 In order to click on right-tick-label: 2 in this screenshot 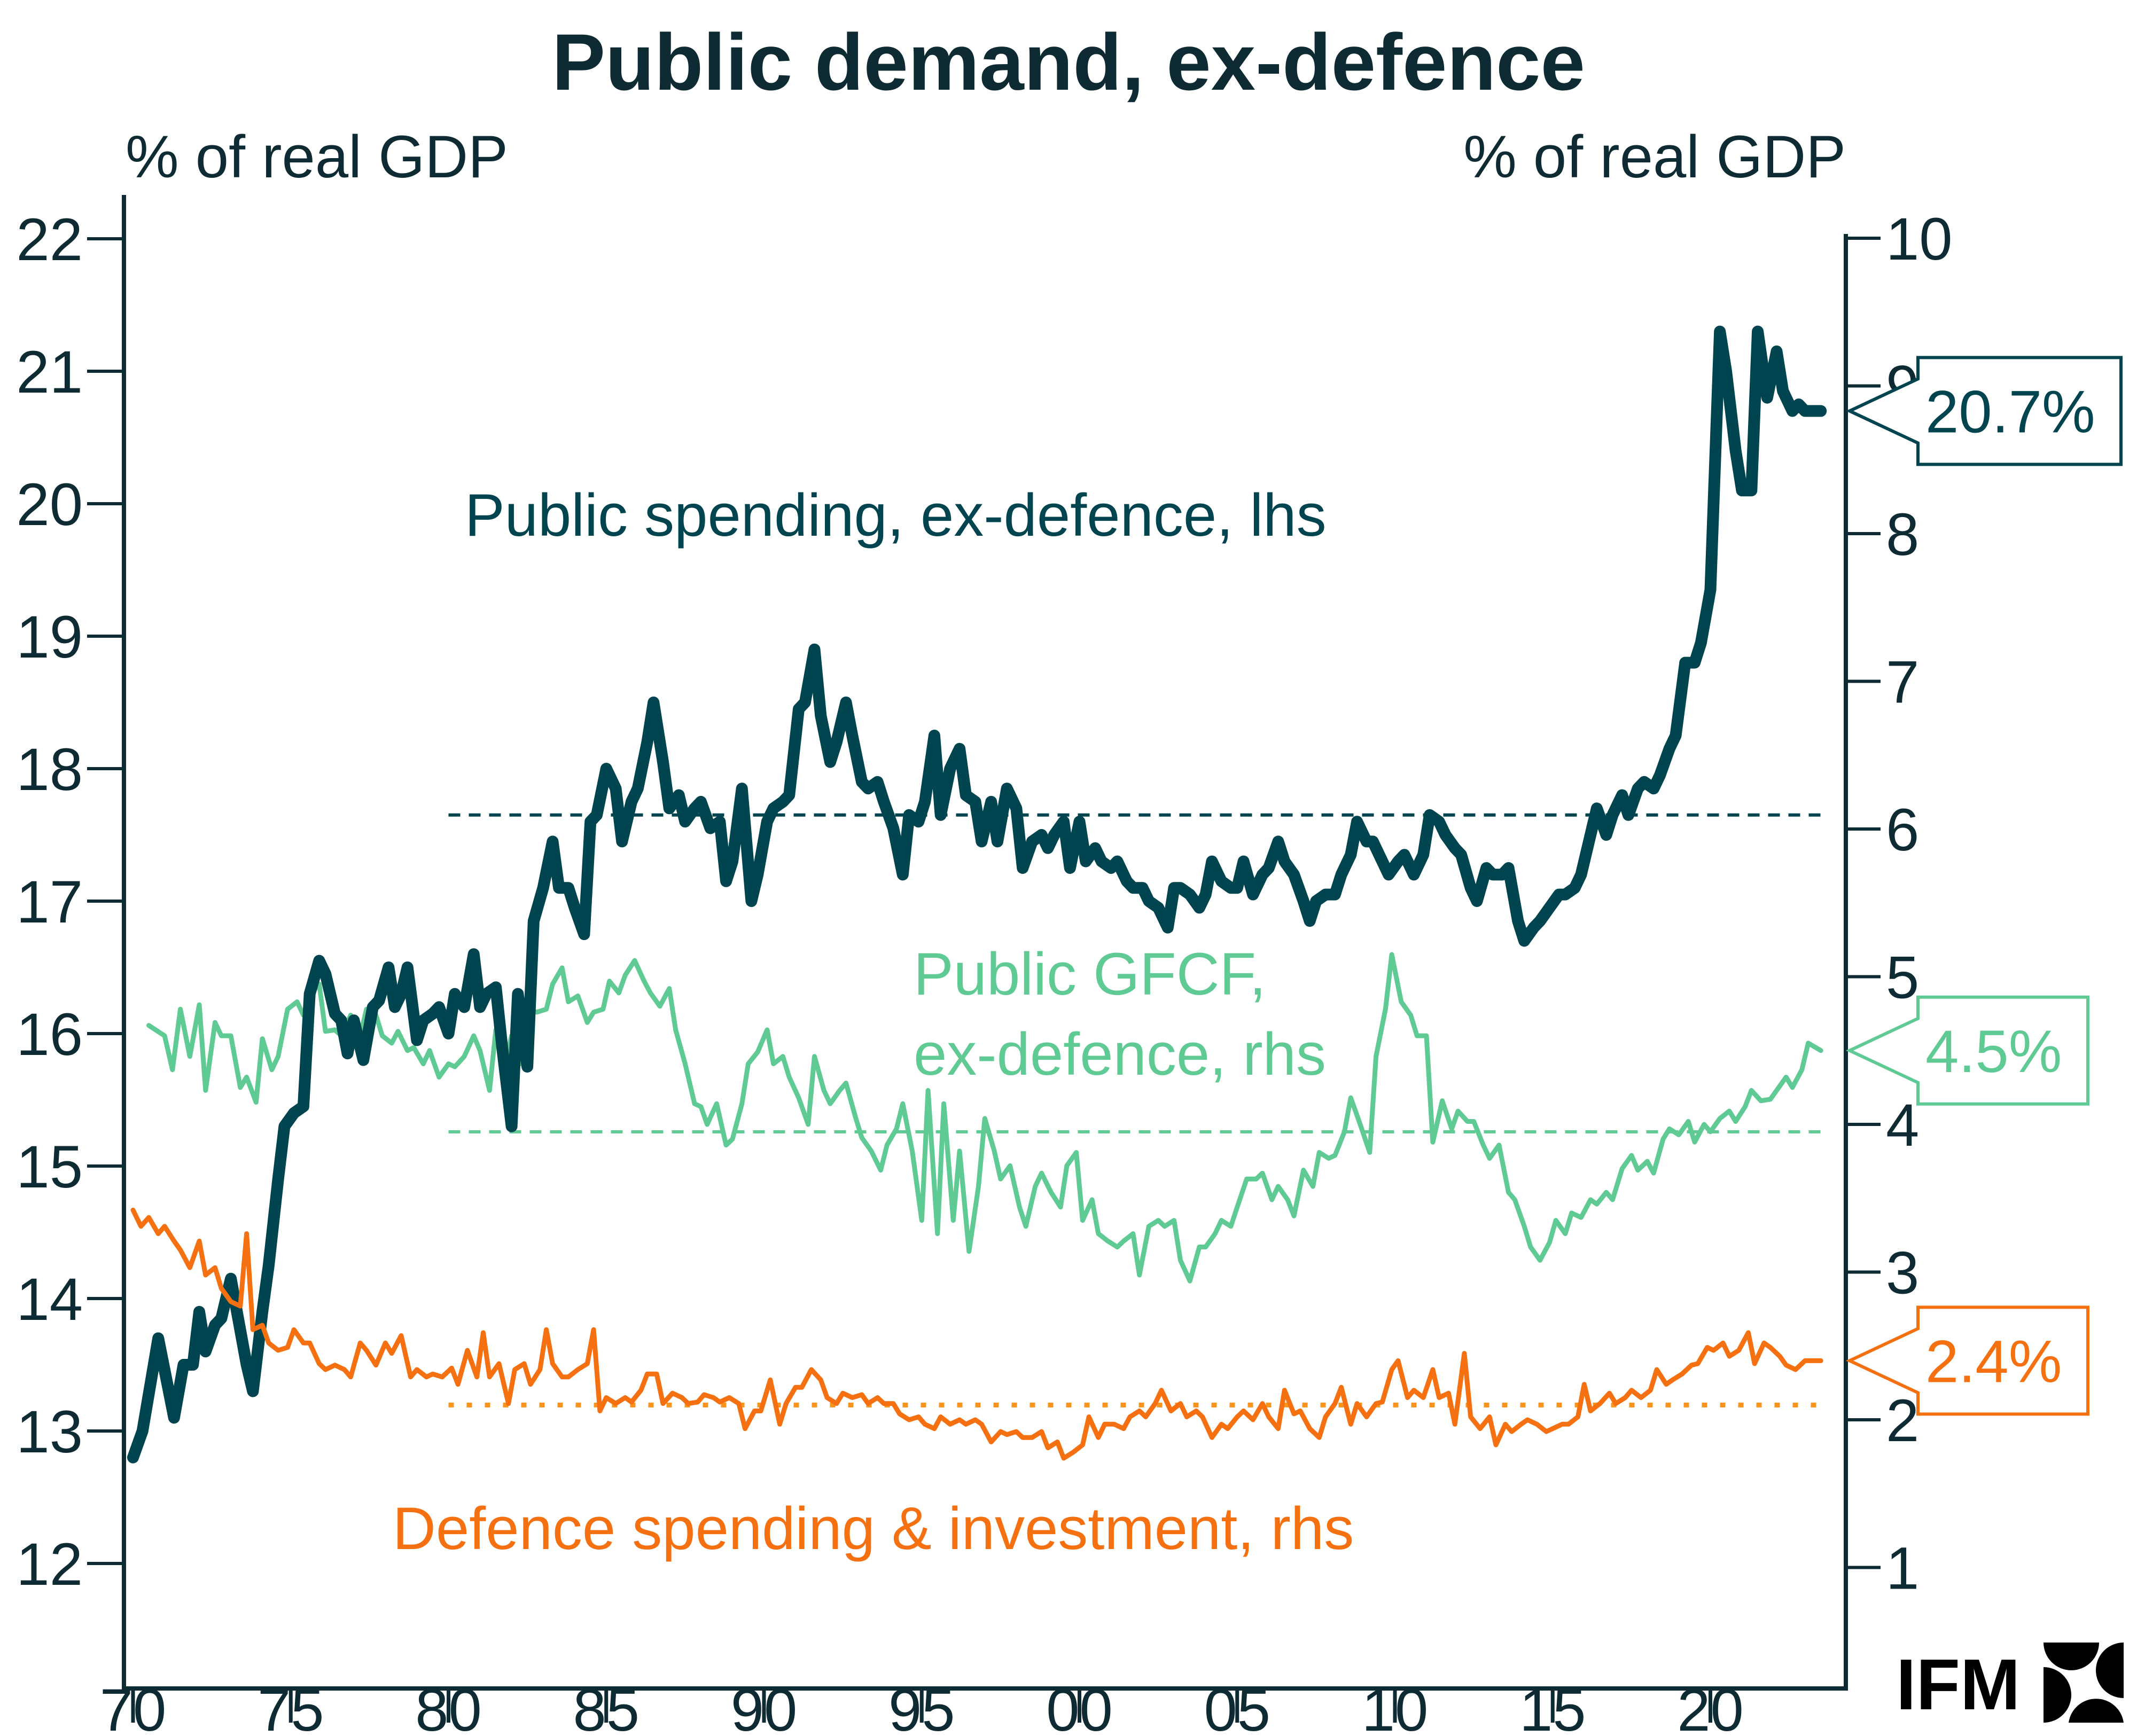, I will do `click(1902, 1421)`.